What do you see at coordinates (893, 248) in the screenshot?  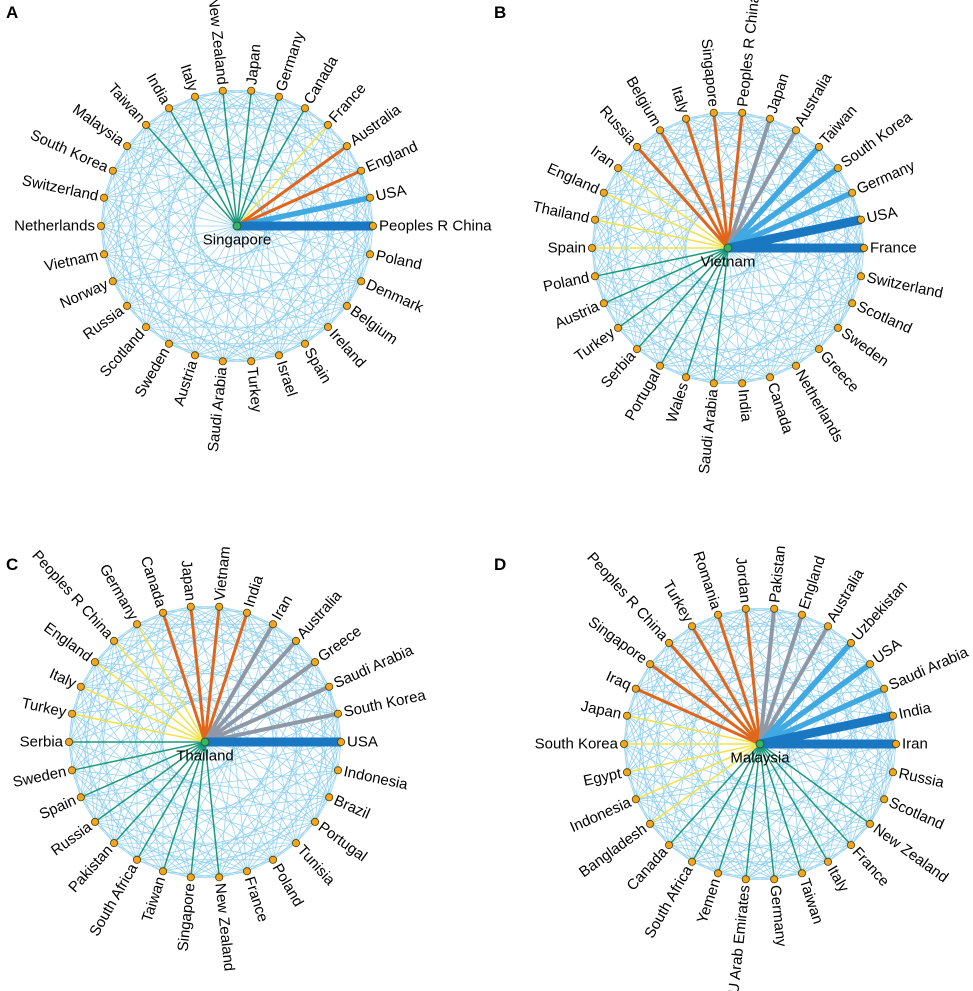 I see `node-label-france: France` at bounding box center [893, 248].